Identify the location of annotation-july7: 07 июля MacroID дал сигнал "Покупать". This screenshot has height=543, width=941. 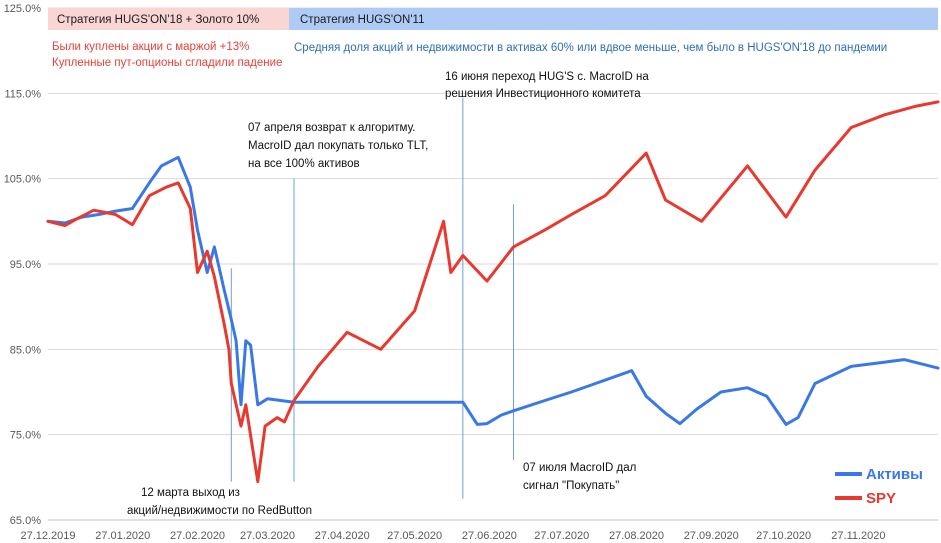
(579, 477).